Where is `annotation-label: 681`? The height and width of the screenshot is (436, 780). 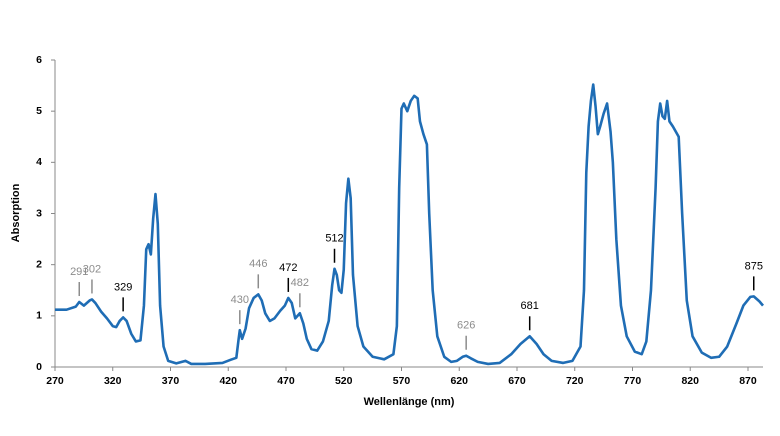
annotation-label: 681 is located at coordinates (530, 306).